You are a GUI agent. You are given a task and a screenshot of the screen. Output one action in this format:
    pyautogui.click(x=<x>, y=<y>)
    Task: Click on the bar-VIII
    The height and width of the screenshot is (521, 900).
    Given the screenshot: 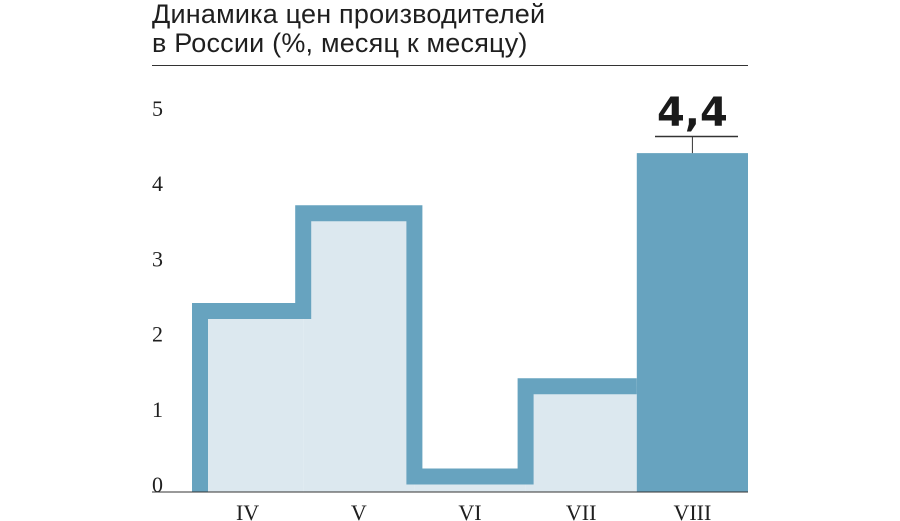 What is the action you would take?
    pyautogui.click(x=692, y=322)
    